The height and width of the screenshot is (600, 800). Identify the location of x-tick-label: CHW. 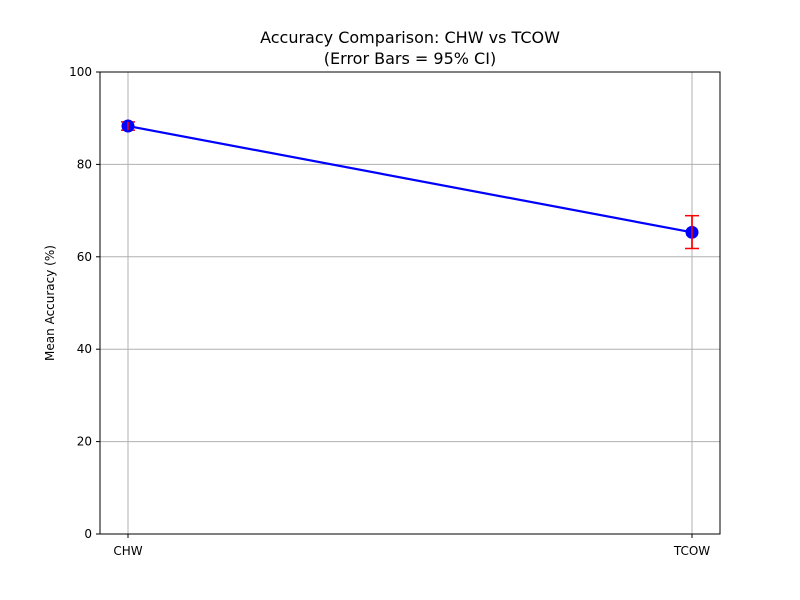
(127, 551).